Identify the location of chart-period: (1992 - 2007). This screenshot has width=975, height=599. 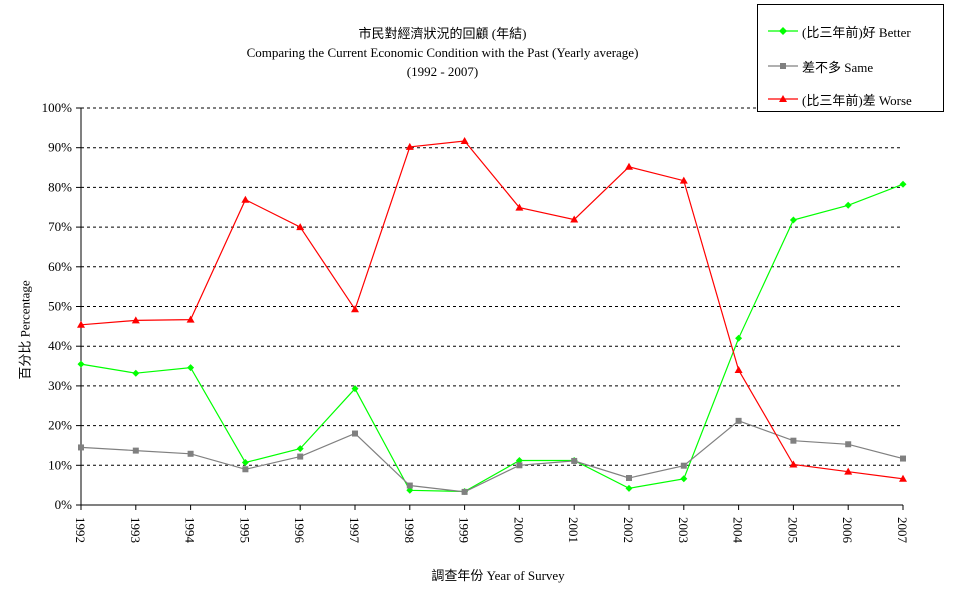
(442, 71).